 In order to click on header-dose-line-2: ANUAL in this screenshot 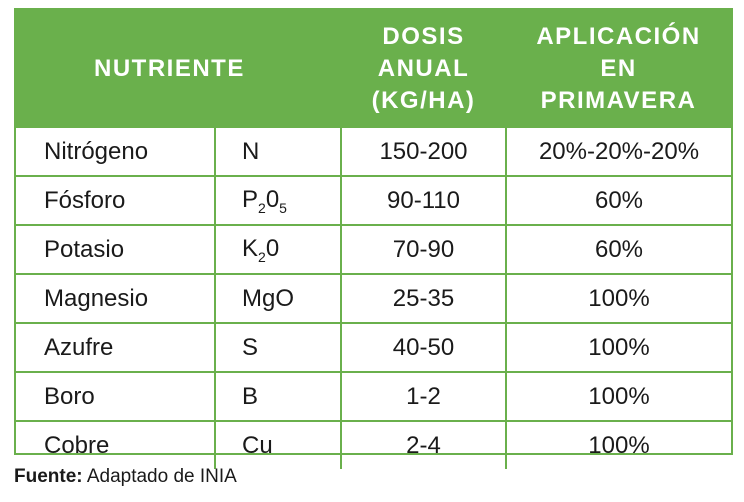, I will do `click(423, 68)`.